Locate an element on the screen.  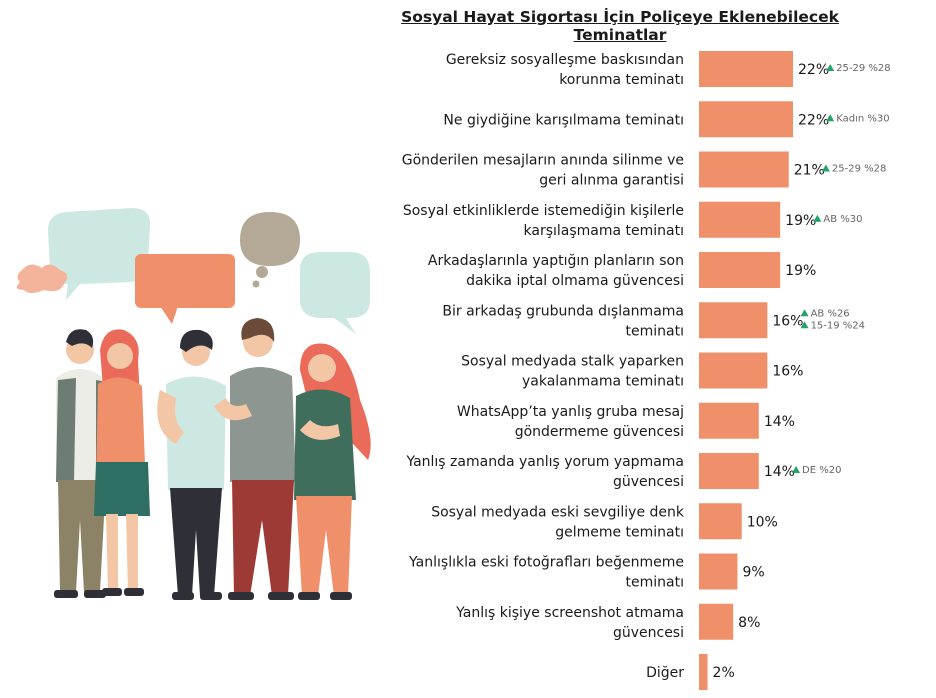
value-label: 10% is located at coordinates (762, 522).